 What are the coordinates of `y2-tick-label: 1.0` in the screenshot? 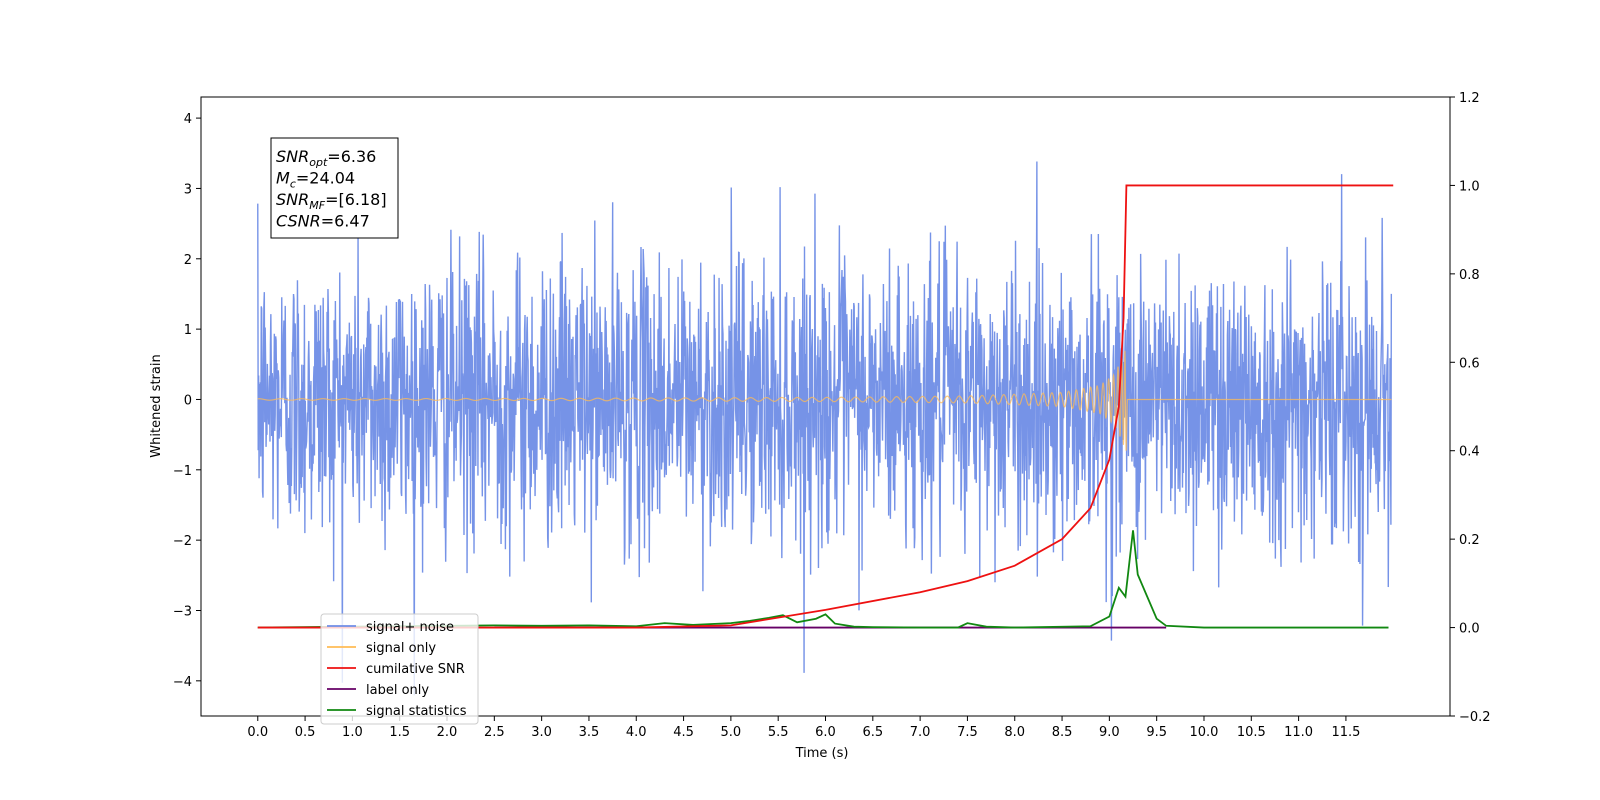 It's located at (1469, 186).